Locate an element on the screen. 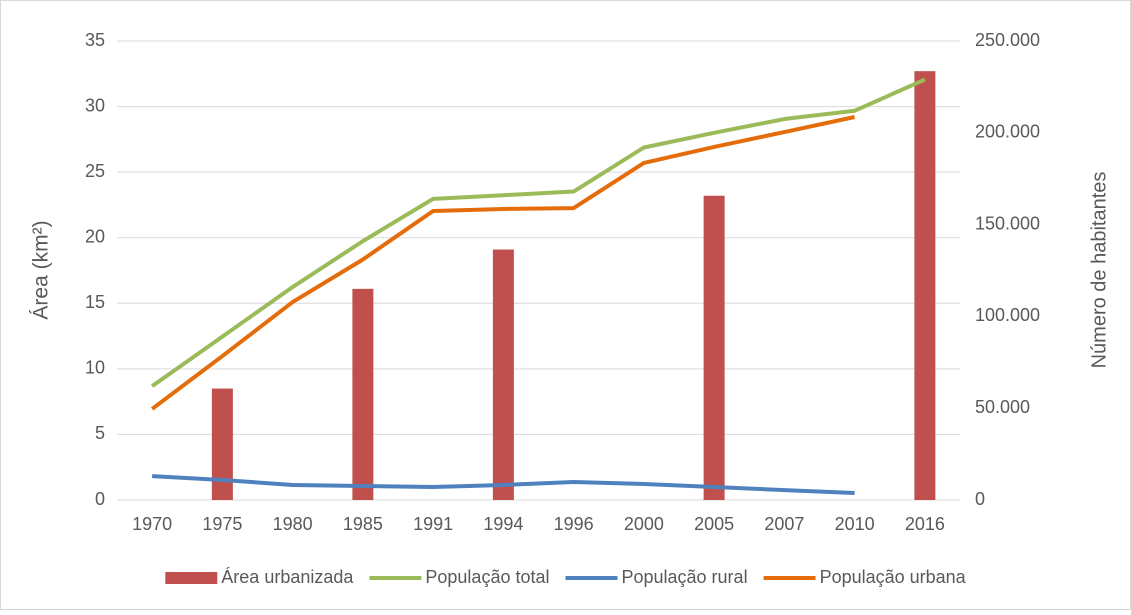 The image size is (1131, 615). y-tick-label: 5 is located at coordinates (100, 433).